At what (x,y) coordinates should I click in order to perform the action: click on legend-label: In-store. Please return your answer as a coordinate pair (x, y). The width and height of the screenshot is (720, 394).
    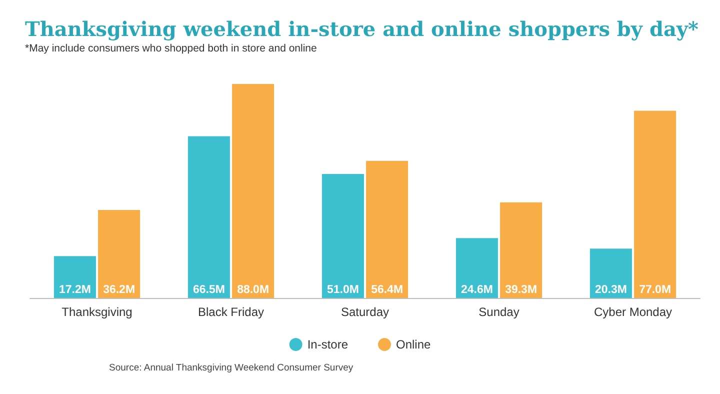
    Looking at the image, I should click on (327, 345).